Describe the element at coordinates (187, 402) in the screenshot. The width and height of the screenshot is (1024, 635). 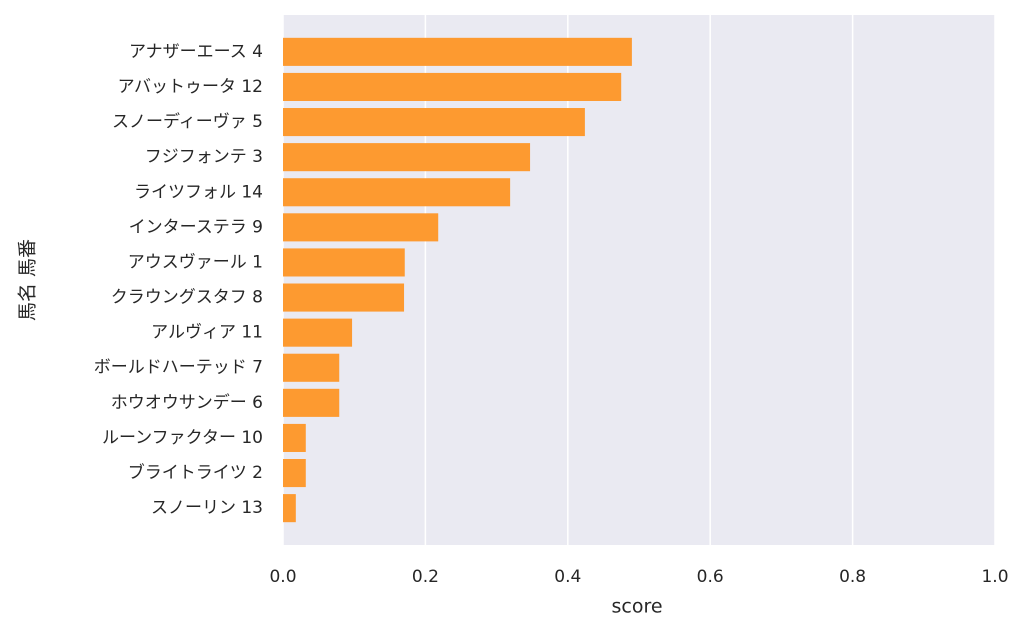
I see `y-tick-label: ホウオウサンデー 6` at that location.